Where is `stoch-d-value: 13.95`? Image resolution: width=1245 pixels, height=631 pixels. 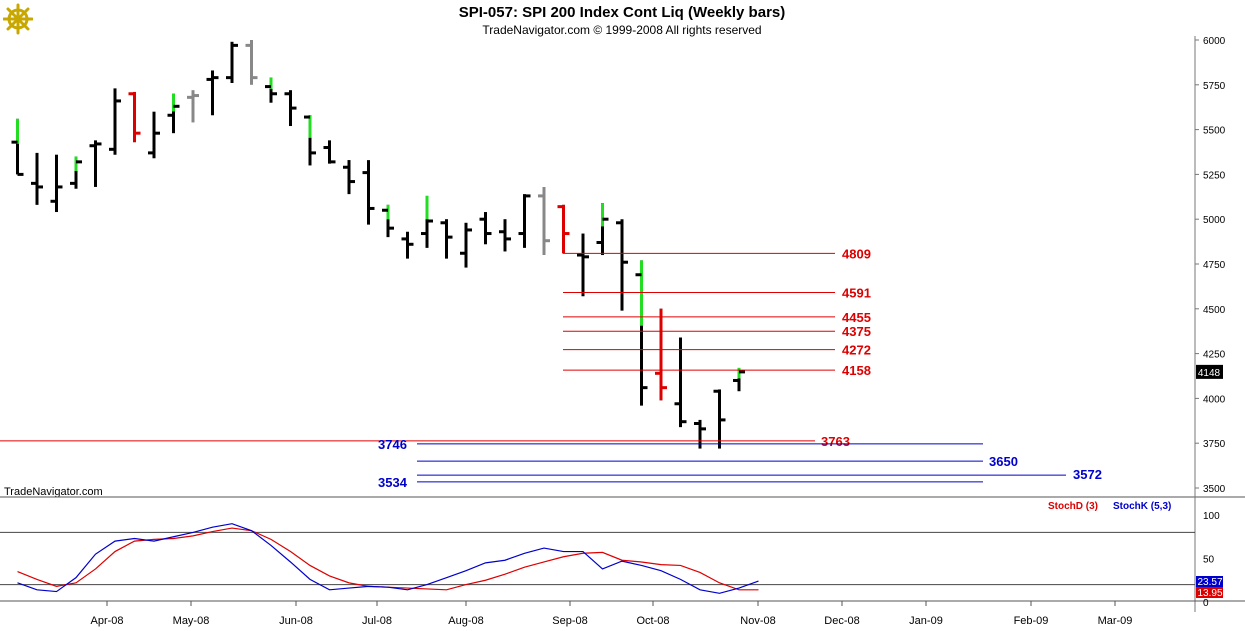
stoch-d-value: 13.95 is located at coordinates (1209, 593).